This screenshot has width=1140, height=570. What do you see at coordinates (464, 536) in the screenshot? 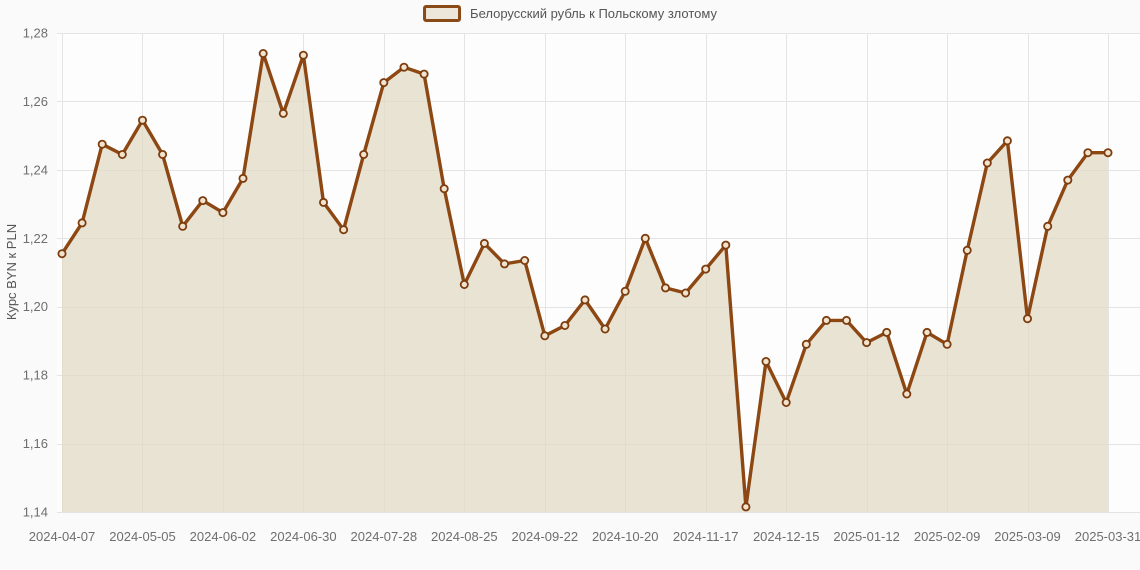
I see `x-tick-label: 2024-08-25` at bounding box center [464, 536].